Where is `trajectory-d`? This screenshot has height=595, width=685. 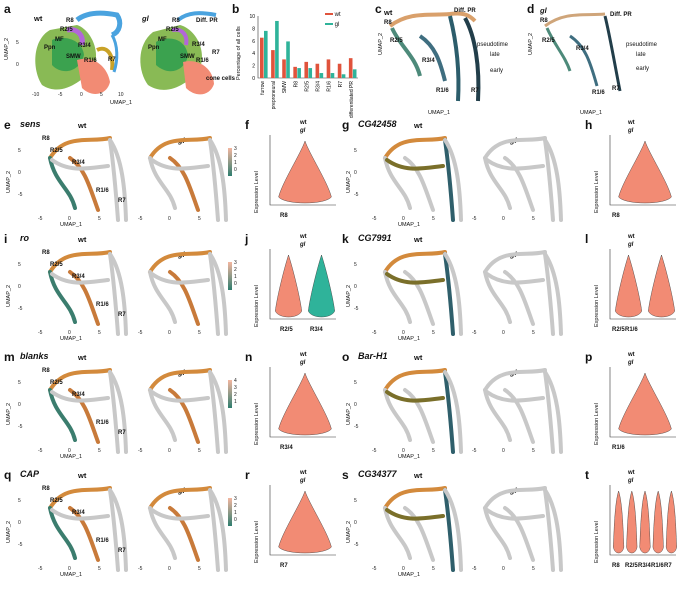
trajectory-d is located at coordinates (583, 52).